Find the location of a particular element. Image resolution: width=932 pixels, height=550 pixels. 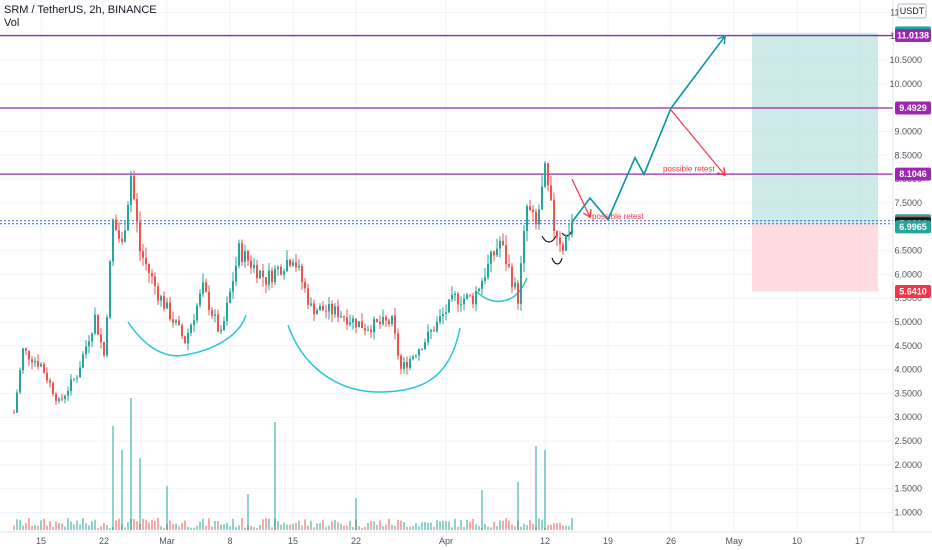

stop-zone is located at coordinates (815, 257).